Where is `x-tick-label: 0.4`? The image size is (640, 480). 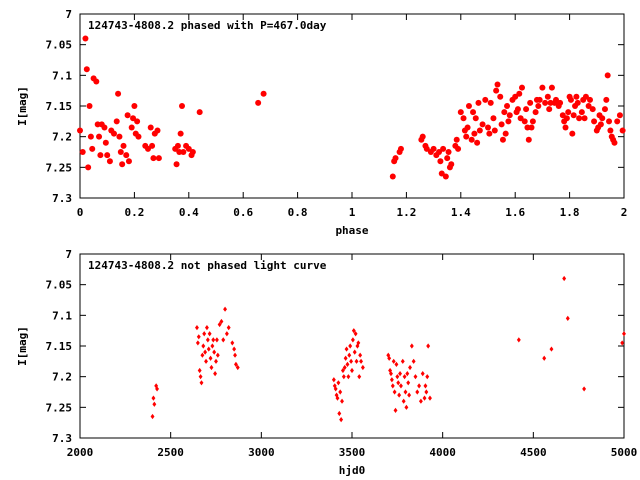 x-tick-label: 0.4 is located at coordinates (189, 212).